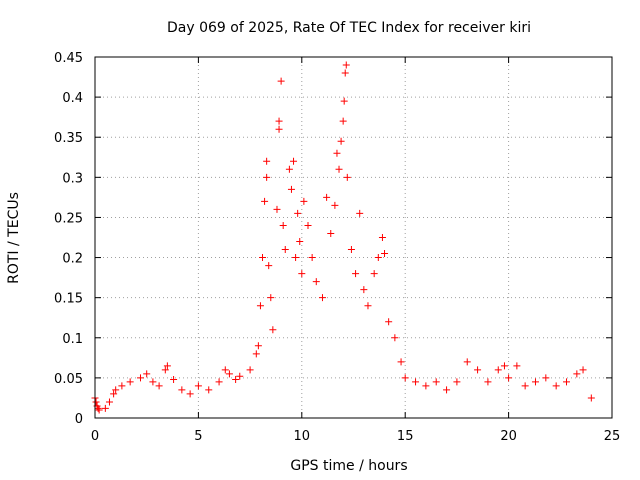 This screenshot has height=480, width=640. Describe the element at coordinates (79, 419) in the screenshot. I see `y-tick-label: 0` at that location.